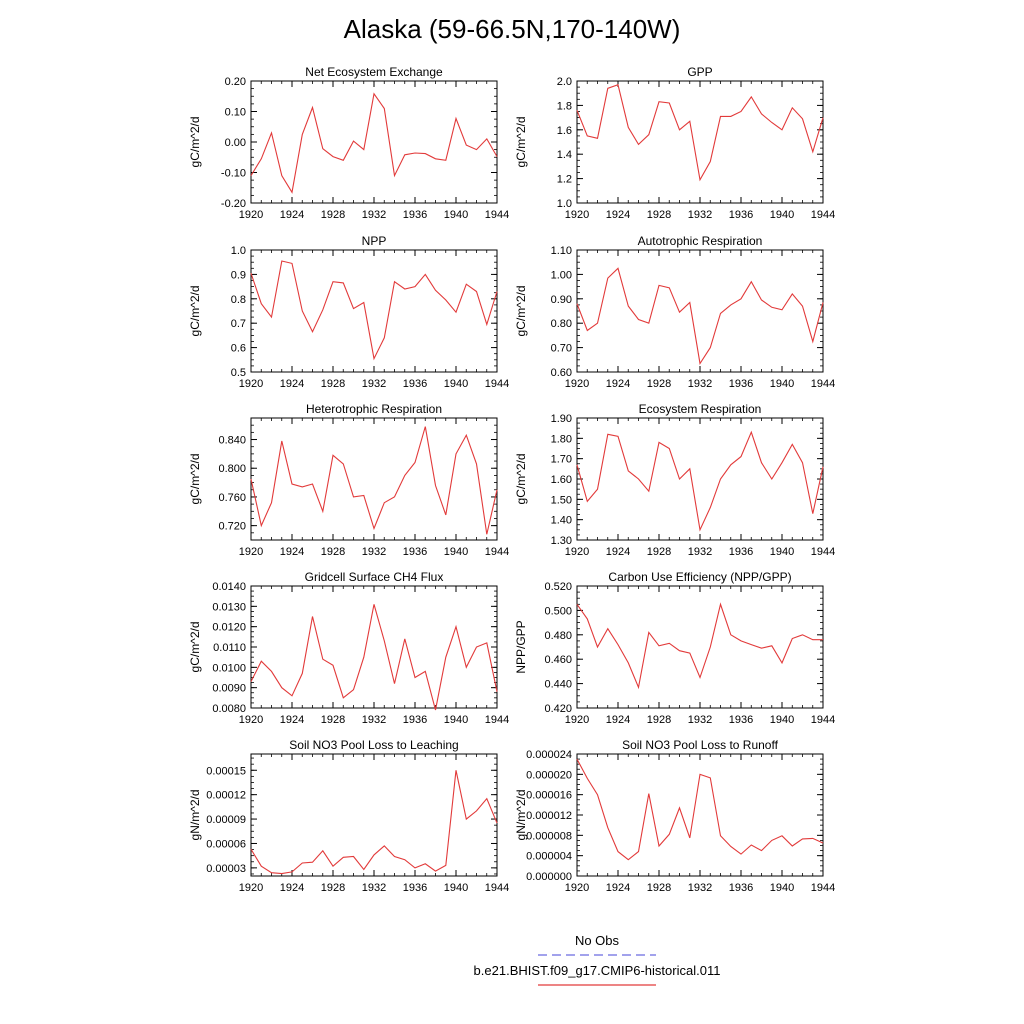  I want to click on y-tick-label: 1.4, so click(564, 155).